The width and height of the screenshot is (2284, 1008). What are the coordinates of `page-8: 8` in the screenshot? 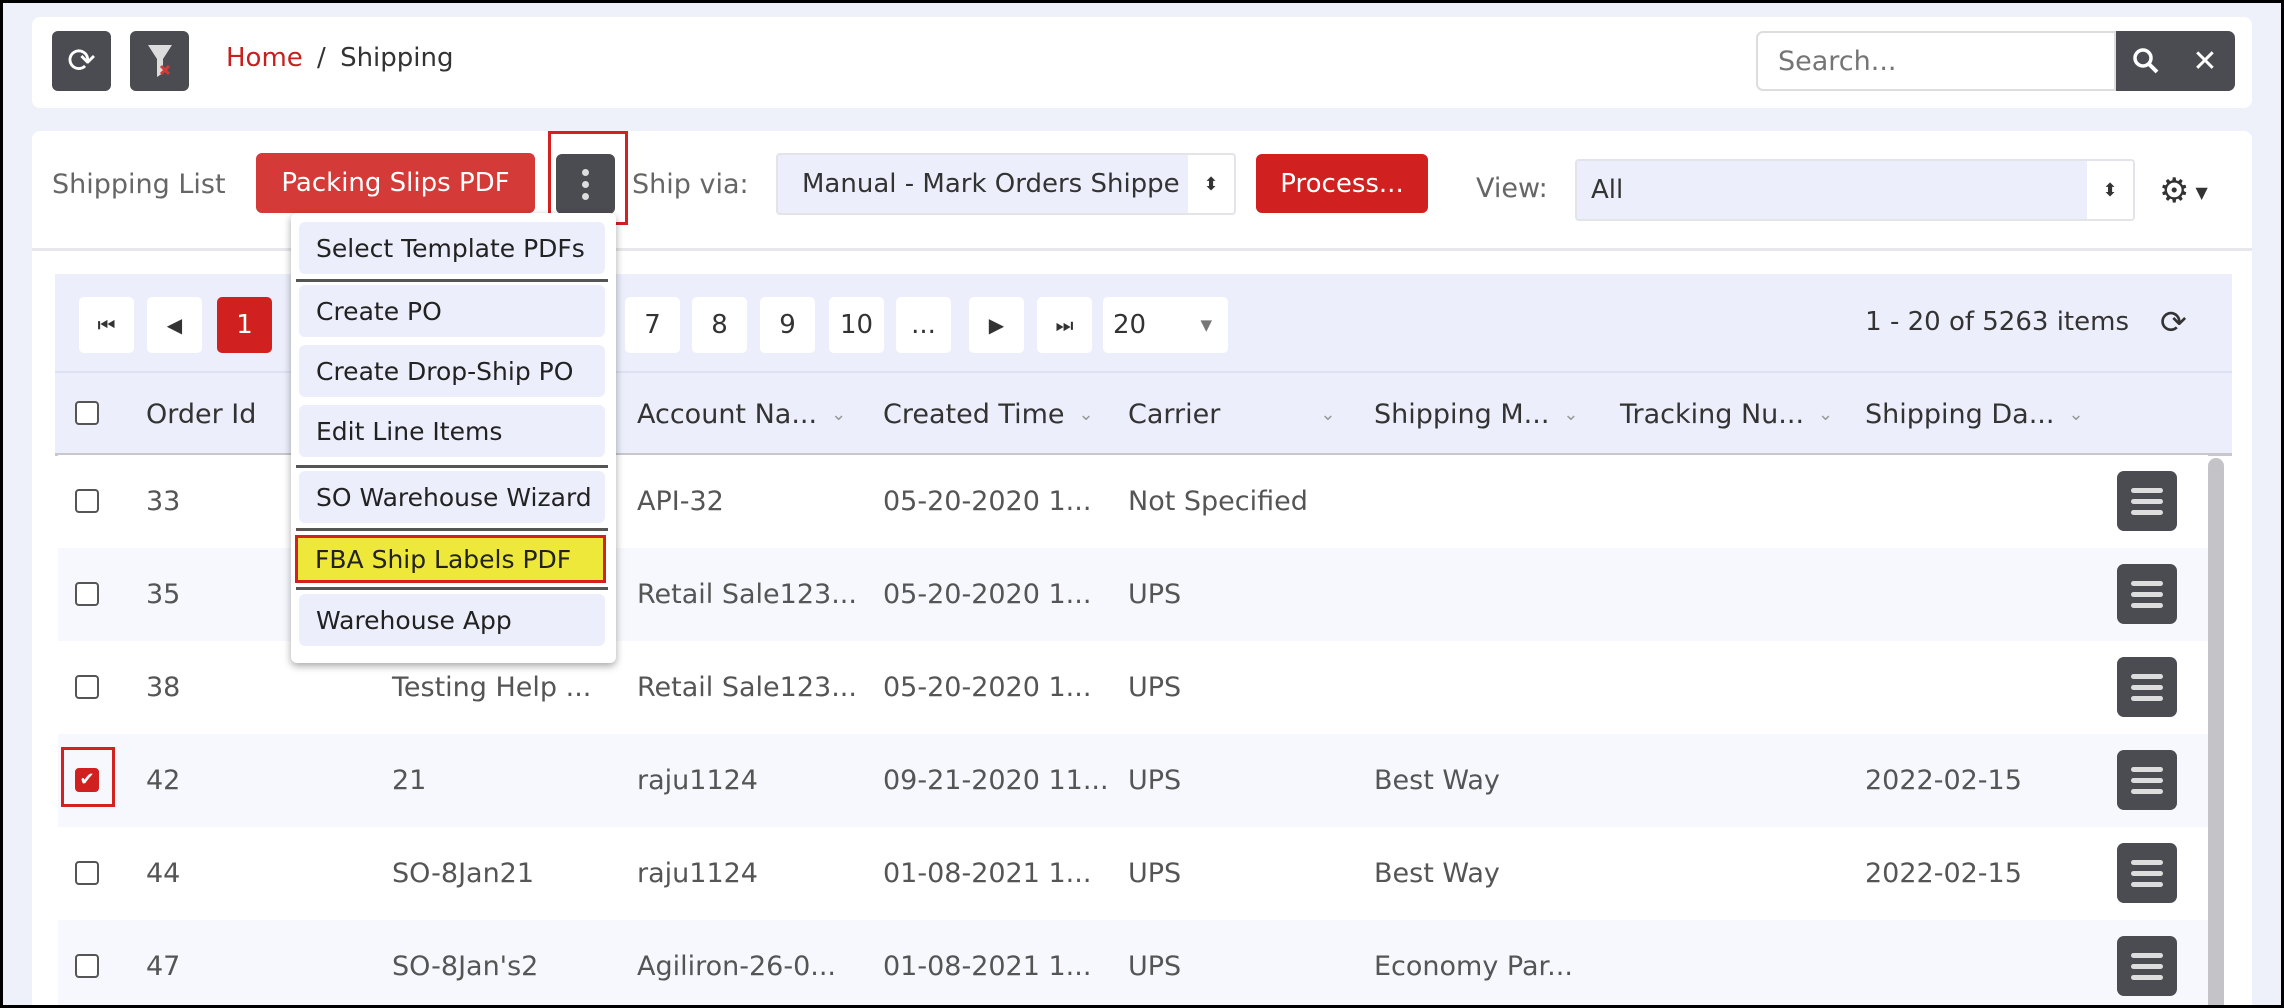 It's located at (719, 325).